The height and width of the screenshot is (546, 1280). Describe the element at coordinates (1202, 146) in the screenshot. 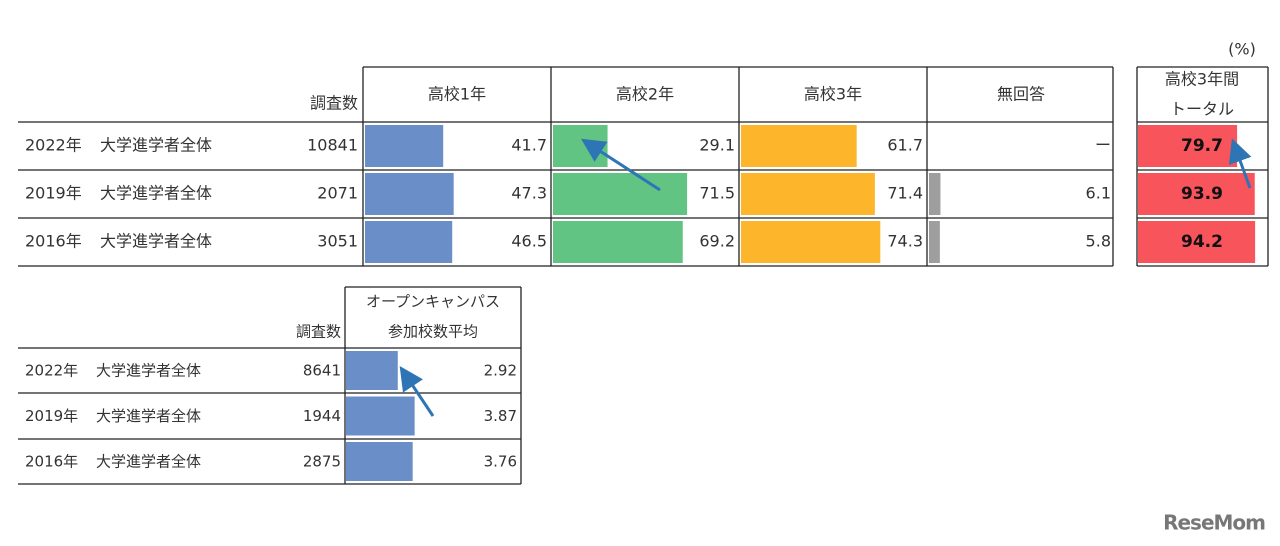

I see `total-value: 79.7` at that location.